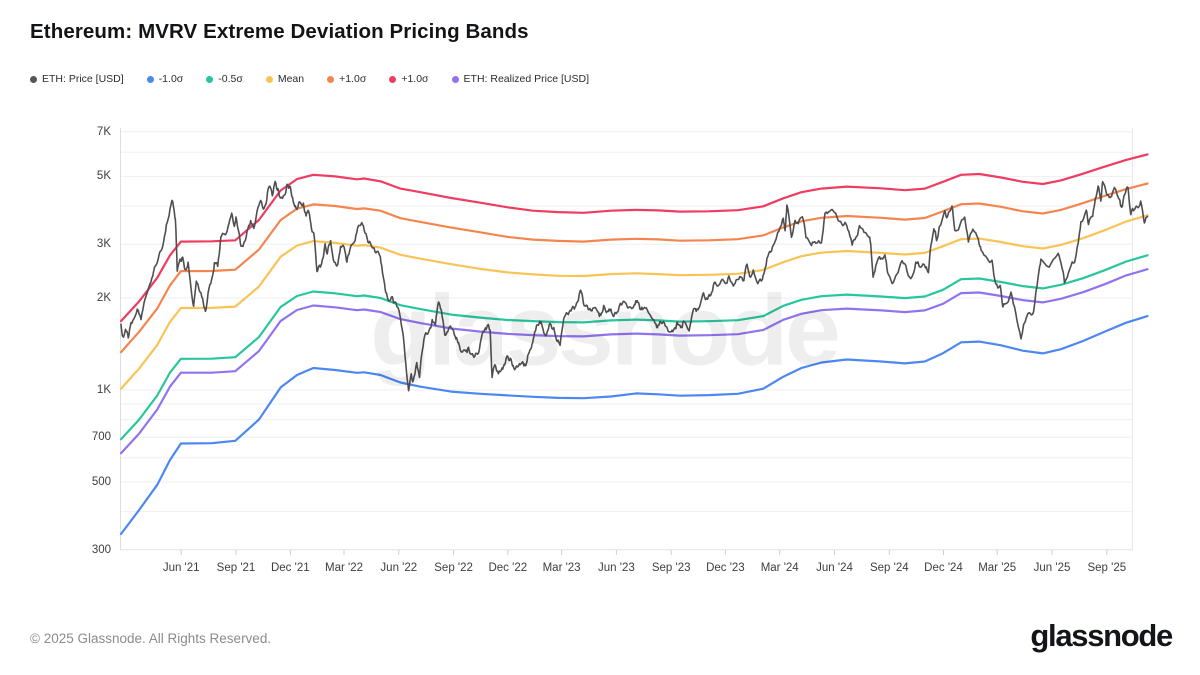 This screenshot has height=675, width=1200. Describe the element at coordinates (230, 79) in the screenshot. I see `legend-label: -0.5σ` at that location.